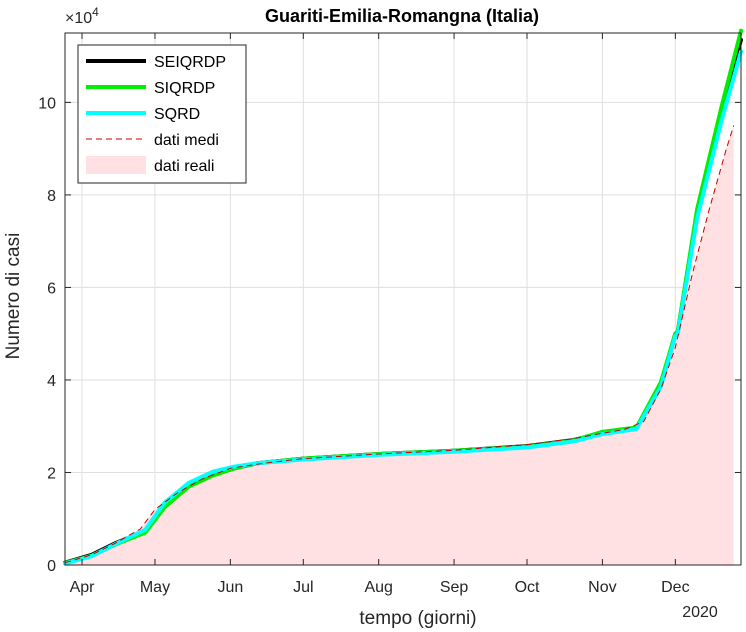  Describe the element at coordinates (675, 587) in the screenshot. I see `x-tick-label: Dec` at that location.